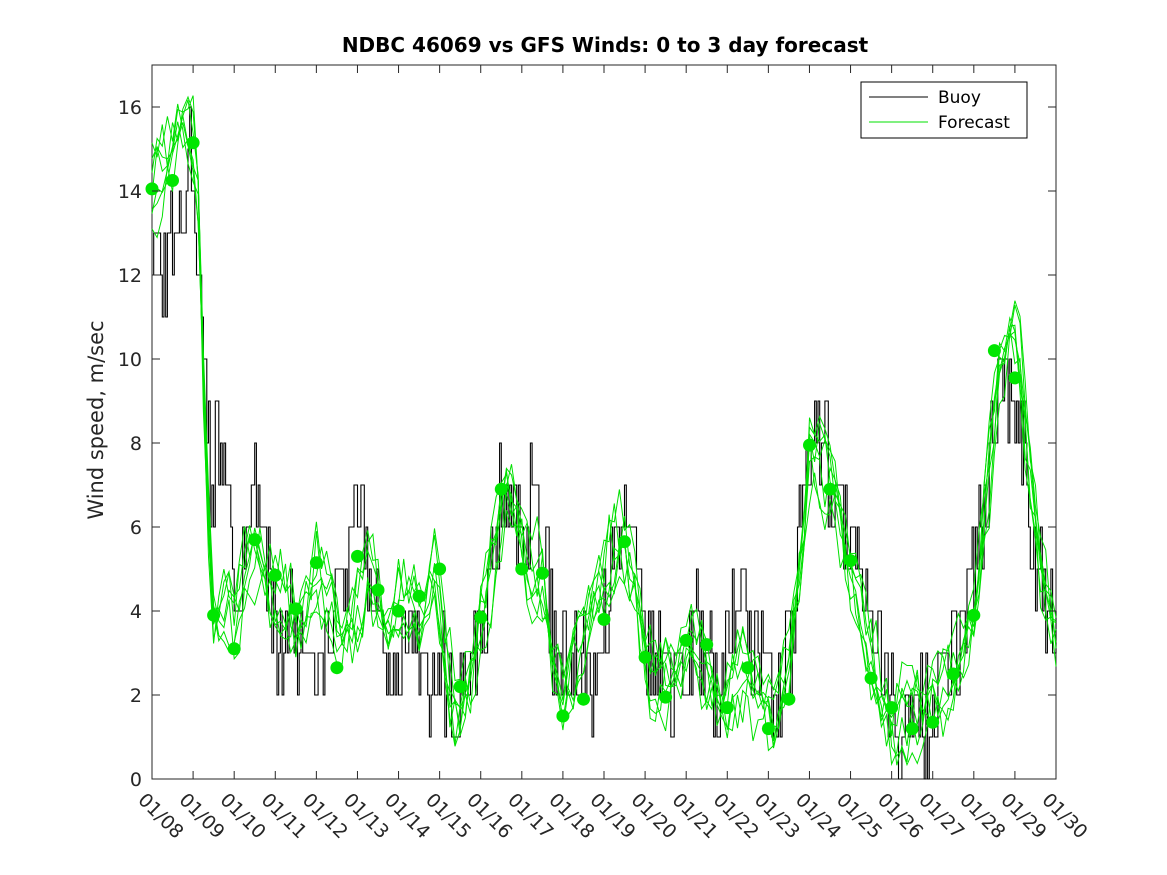 The width and height of the screenshot is (1167, 875). I want to click on legend-label-forecast: Forecast, so click(974, 123).